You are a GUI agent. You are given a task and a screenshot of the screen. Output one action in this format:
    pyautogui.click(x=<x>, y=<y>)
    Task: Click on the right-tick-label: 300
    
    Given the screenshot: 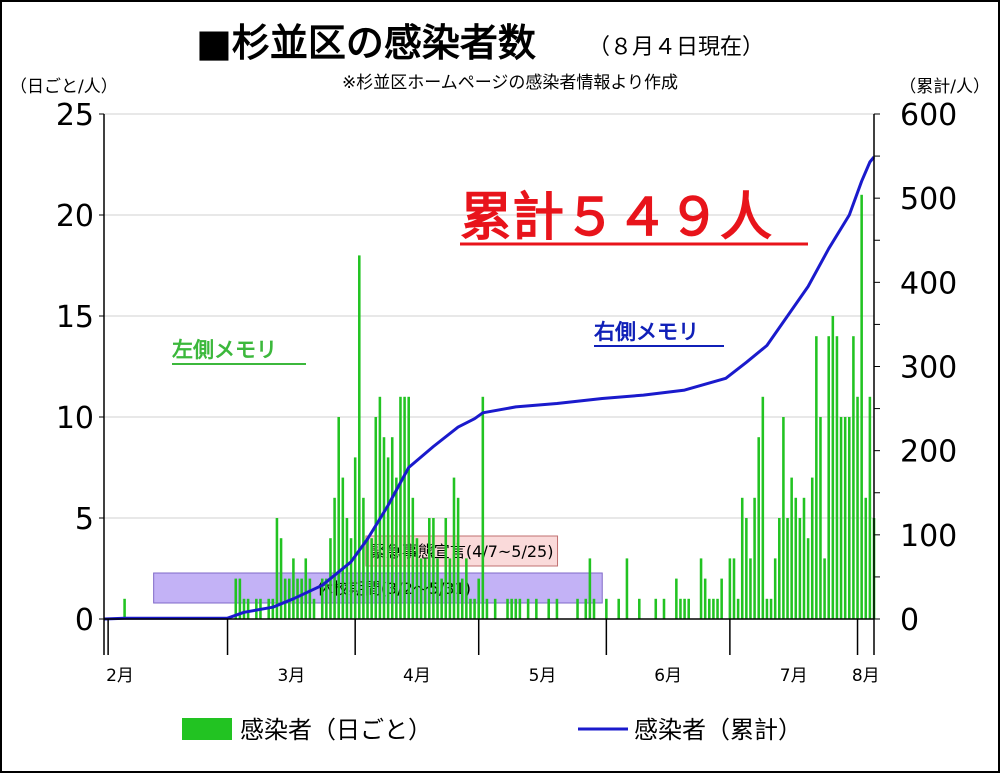 What is the action you would take?
    pyautogui.click(x=928, y=368)
    